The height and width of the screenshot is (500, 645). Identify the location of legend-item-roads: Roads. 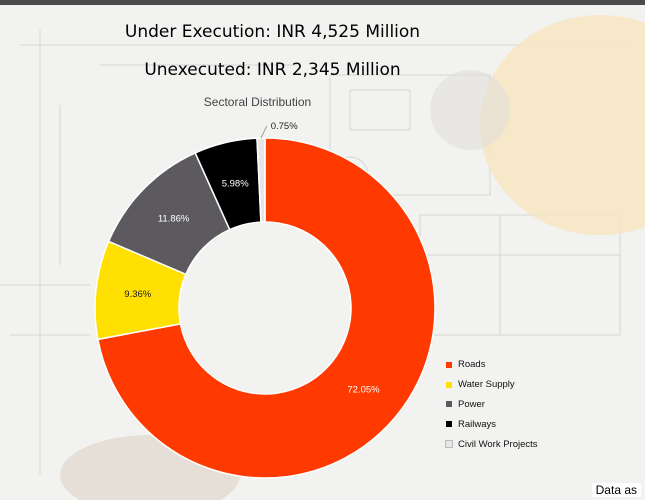
(492, 365).